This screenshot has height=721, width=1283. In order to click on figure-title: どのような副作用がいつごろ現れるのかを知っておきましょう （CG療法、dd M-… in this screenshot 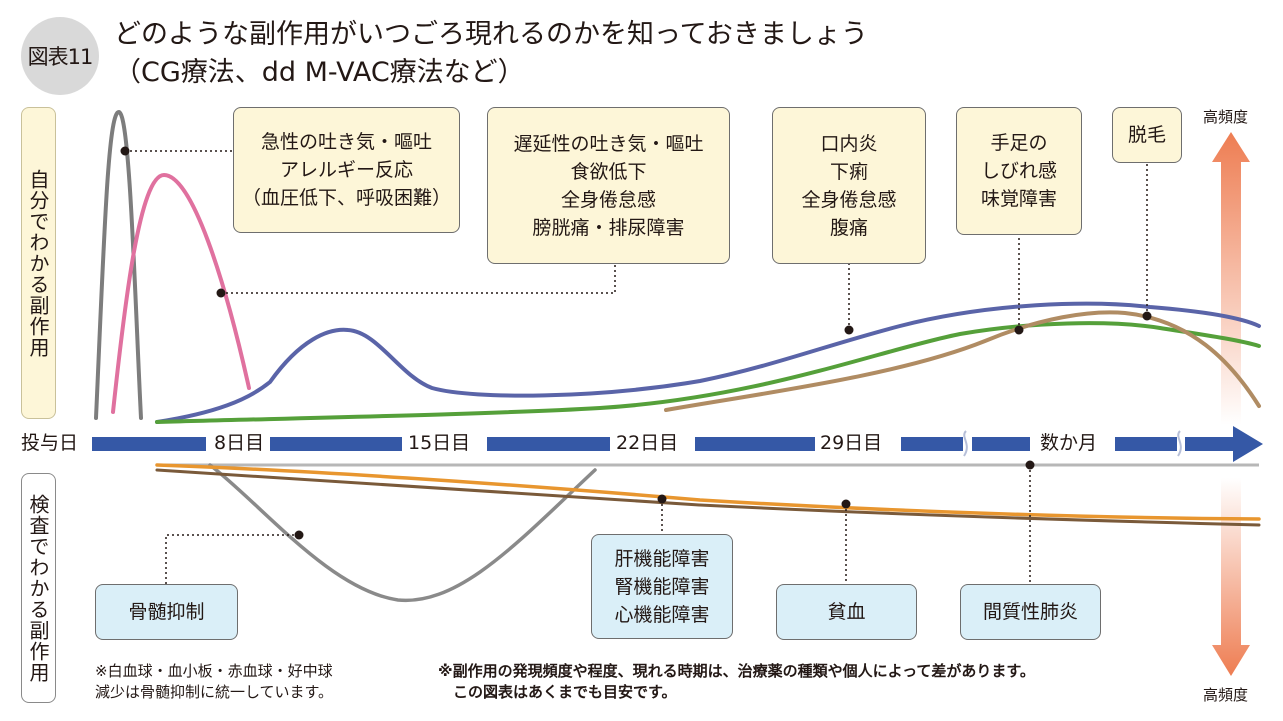, I will do `click(491, 54)`.